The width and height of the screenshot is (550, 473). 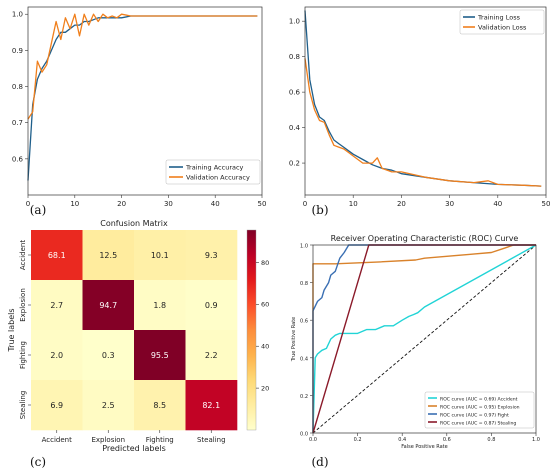 I want to click on x-tick-label: 0.0, so click(x=313, y=440).